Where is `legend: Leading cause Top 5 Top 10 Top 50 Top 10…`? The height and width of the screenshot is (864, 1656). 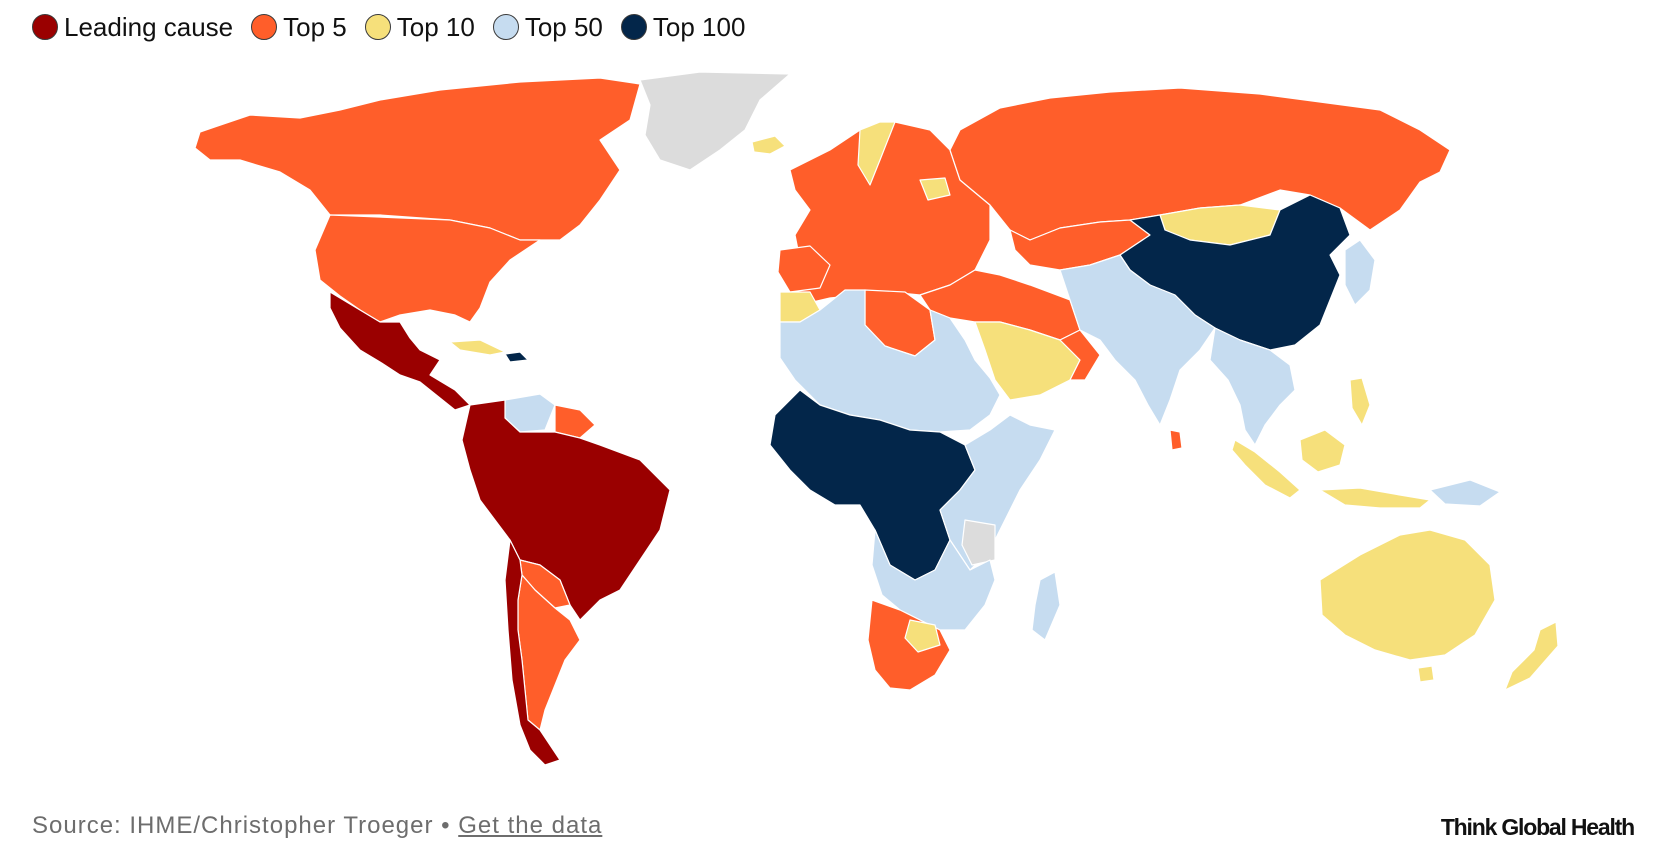
legend: Leading cause Top 5 Top 10 Top 50 Top 10… is located at coordinates (388, 27).